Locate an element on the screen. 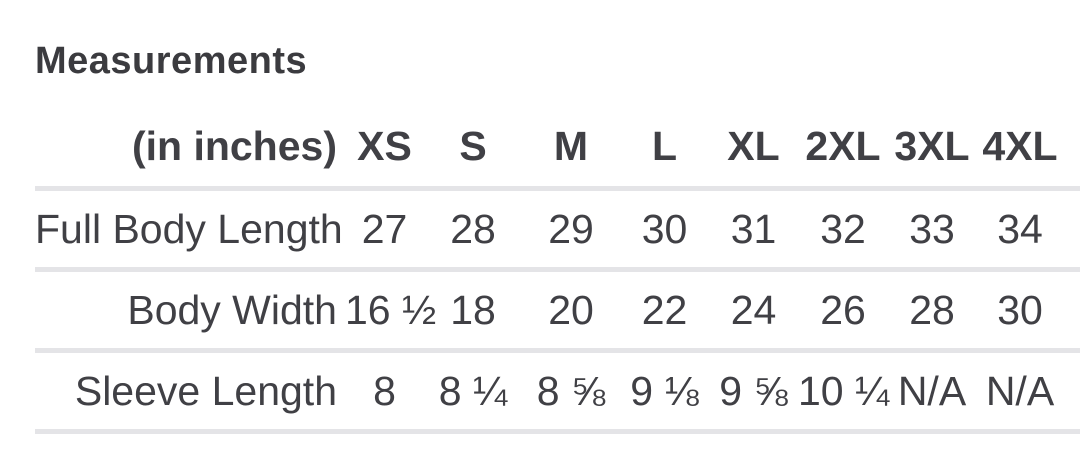 The image size is (1080, 456). measurement-cell: 22 is located at coordinates (664, 309).